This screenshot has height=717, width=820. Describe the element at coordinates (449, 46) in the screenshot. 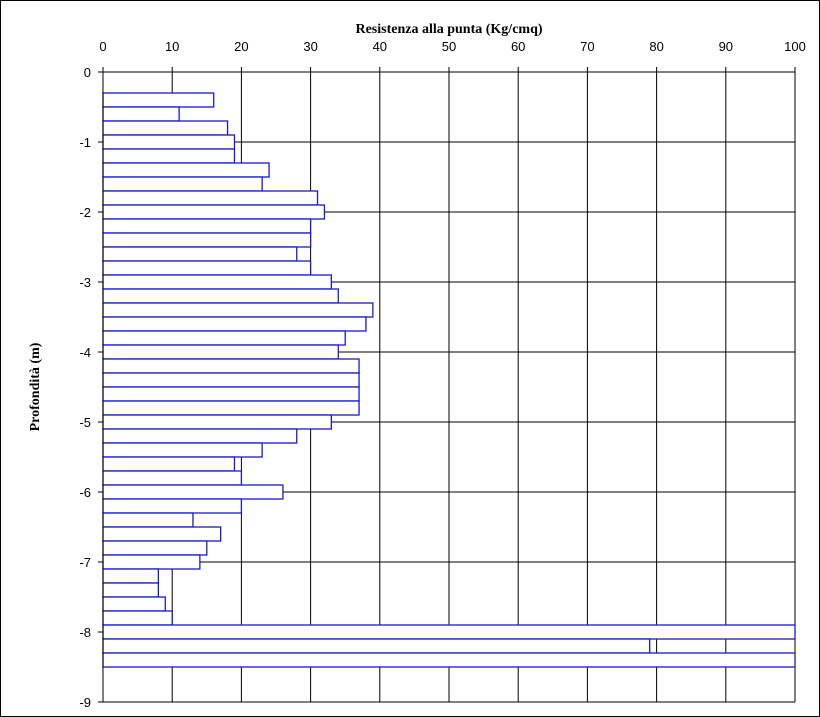

I see `x-tick-label: 50` at that location.